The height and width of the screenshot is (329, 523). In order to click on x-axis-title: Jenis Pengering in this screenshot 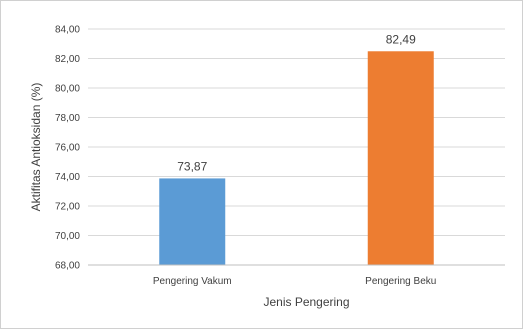, I will do `click(306, 302)`.